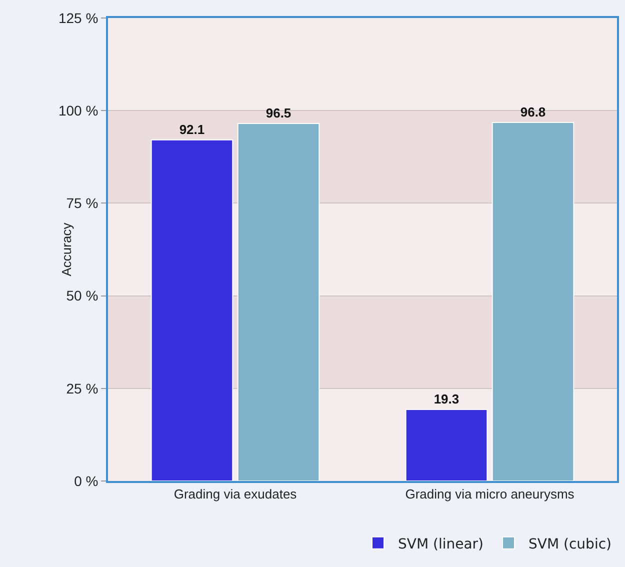  What do you see at coordinates (86, 480) in the screenshot?
I see `y-tick-label: 0 %` at bounding box center [86, 480].